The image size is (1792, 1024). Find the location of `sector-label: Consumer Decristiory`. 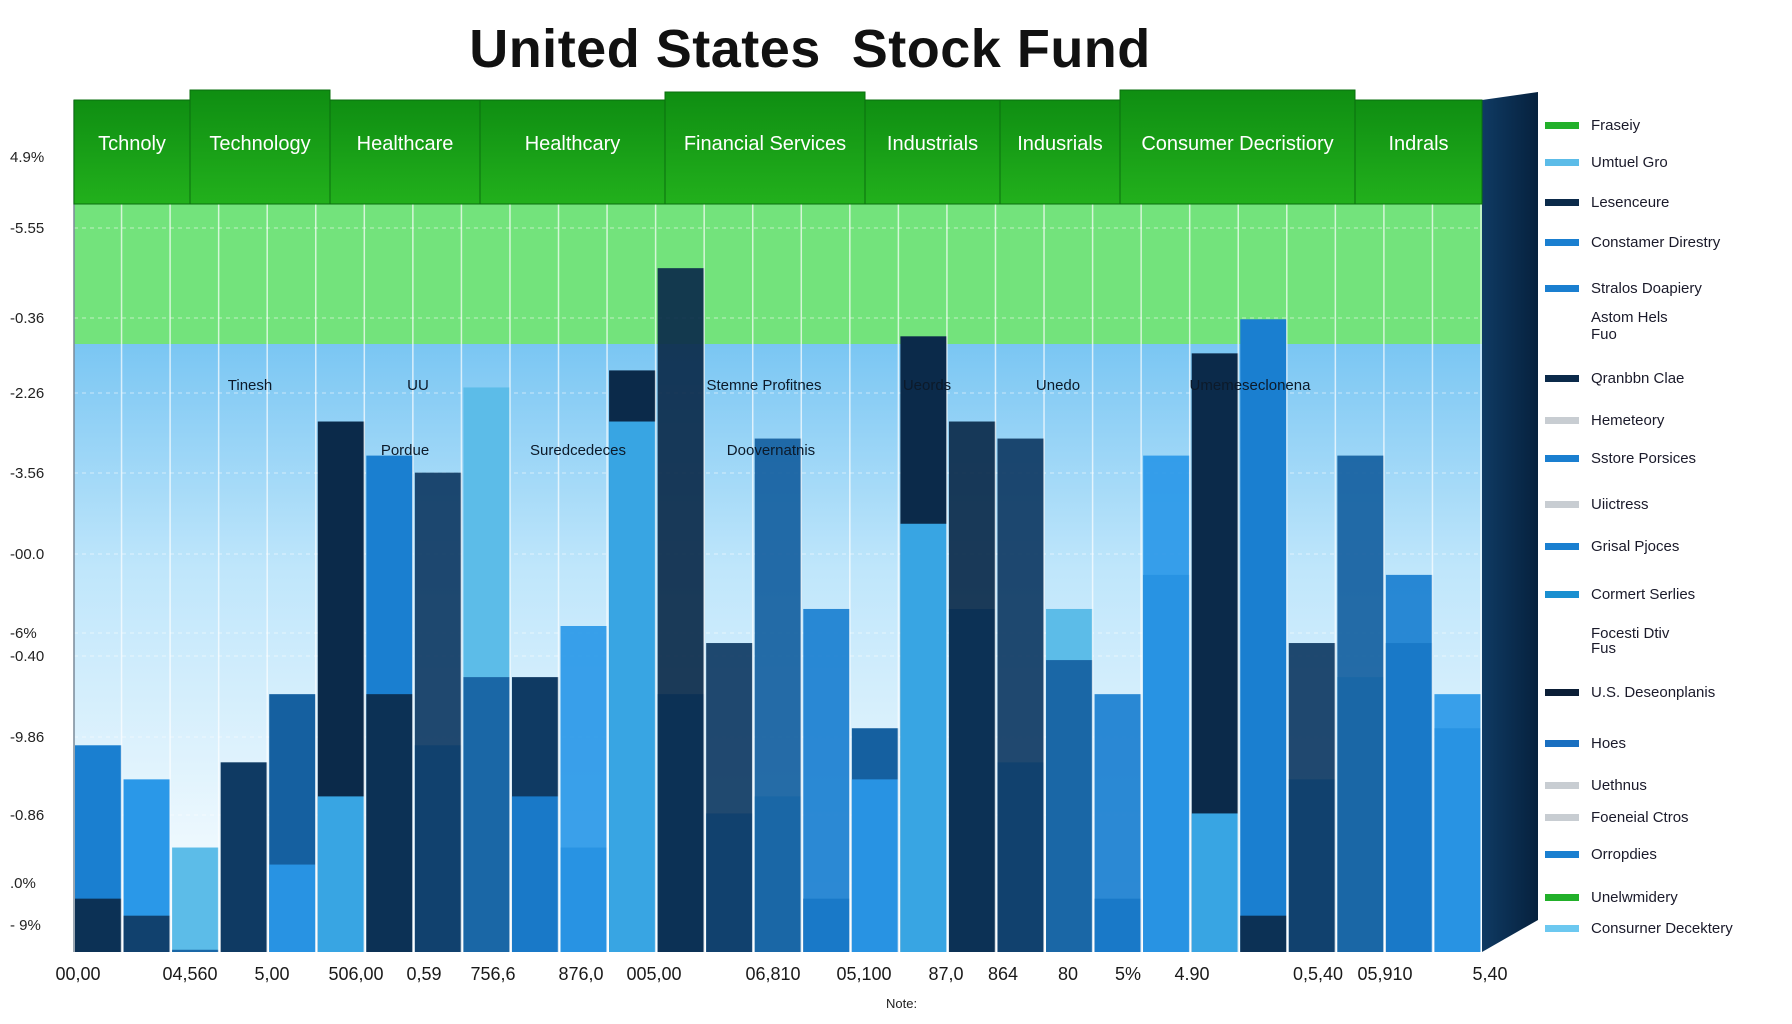

sector-label: Consumer Decristiory is located at coordinates (1237, 144).